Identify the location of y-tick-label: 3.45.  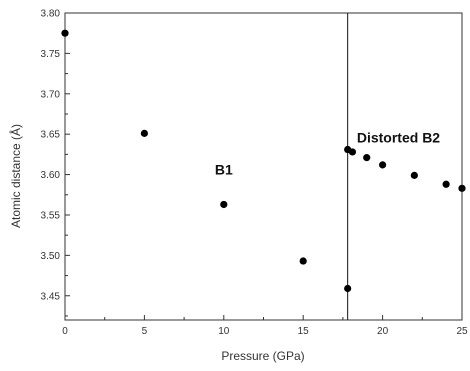
(51, 296).